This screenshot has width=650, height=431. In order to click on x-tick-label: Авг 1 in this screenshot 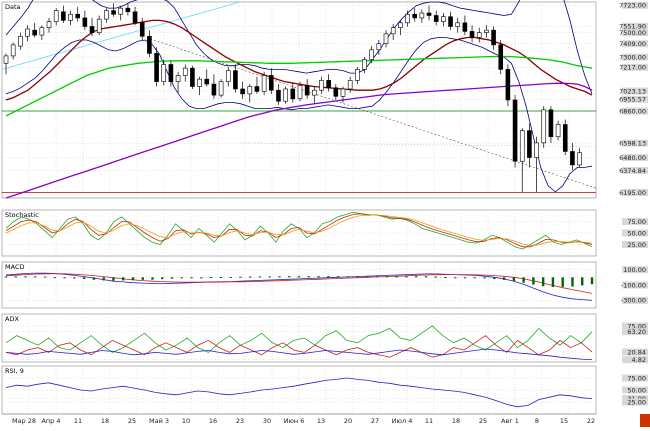, I will do `click(510, 421)`.